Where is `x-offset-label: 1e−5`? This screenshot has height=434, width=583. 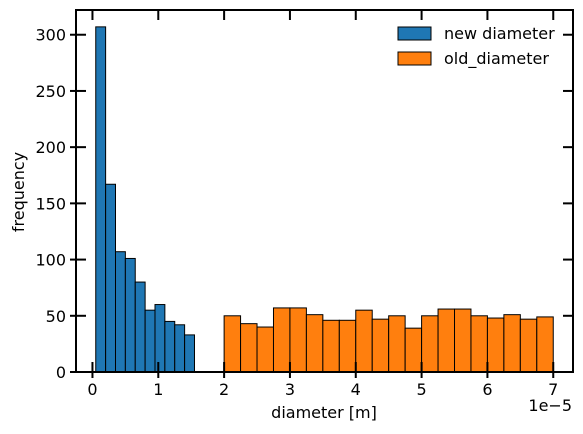
x-offset-label: 1e−5 is located at coordinates (550, 405).